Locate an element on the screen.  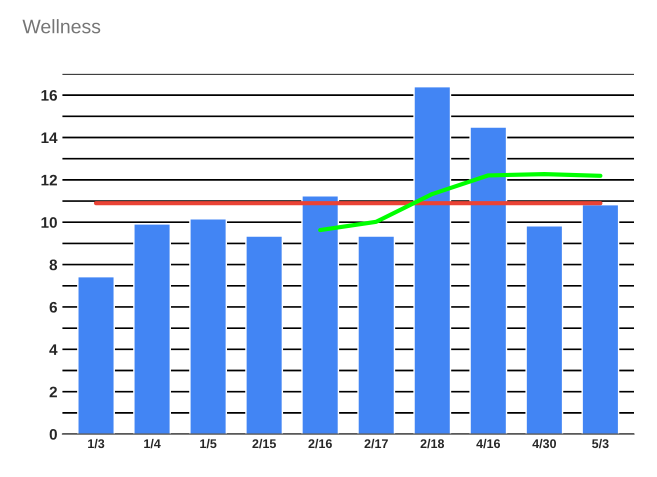
x-tick-label: 2/17 is located at coordinates (376, 443).